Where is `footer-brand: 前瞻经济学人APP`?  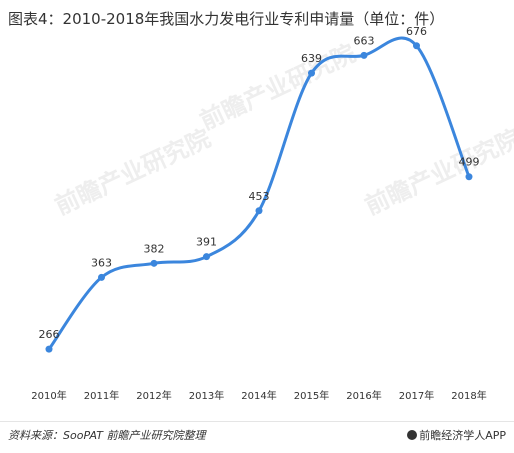 footer-brand: 前瞻经济学人APP is located at coordinates (456, 435).